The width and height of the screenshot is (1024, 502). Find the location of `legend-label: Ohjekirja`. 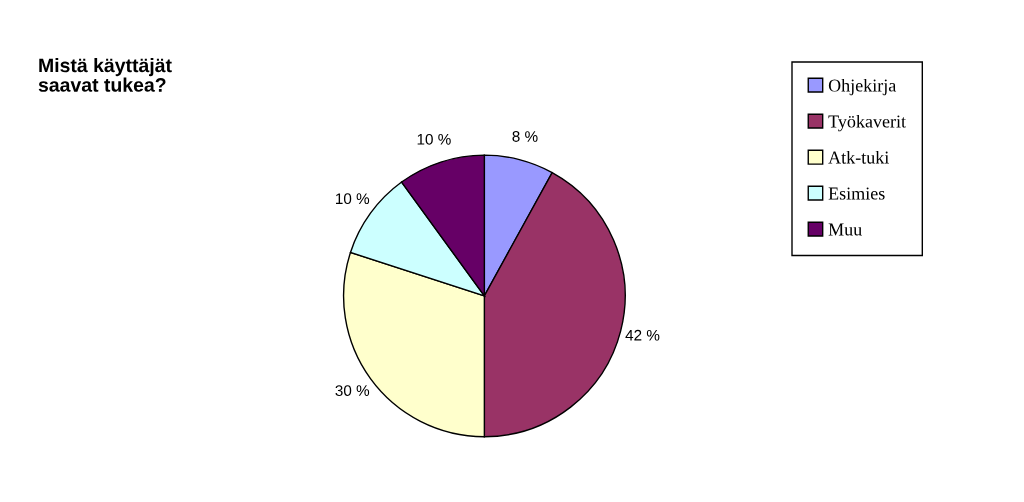

legend-label: Ohjekirja is located at coordinates (862, 87).